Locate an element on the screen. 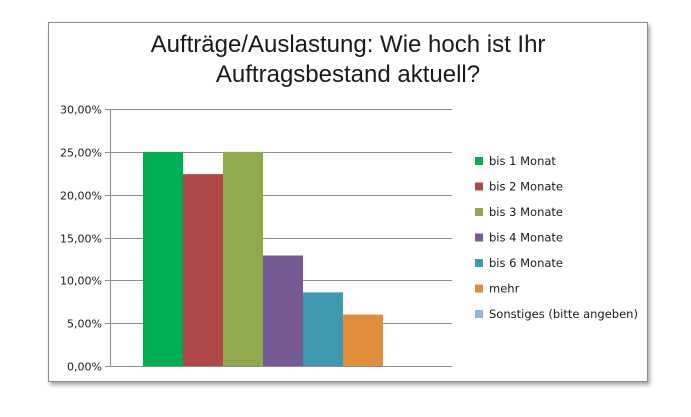  y-tick-label: 5,00% is located at coordinates (84, 324).